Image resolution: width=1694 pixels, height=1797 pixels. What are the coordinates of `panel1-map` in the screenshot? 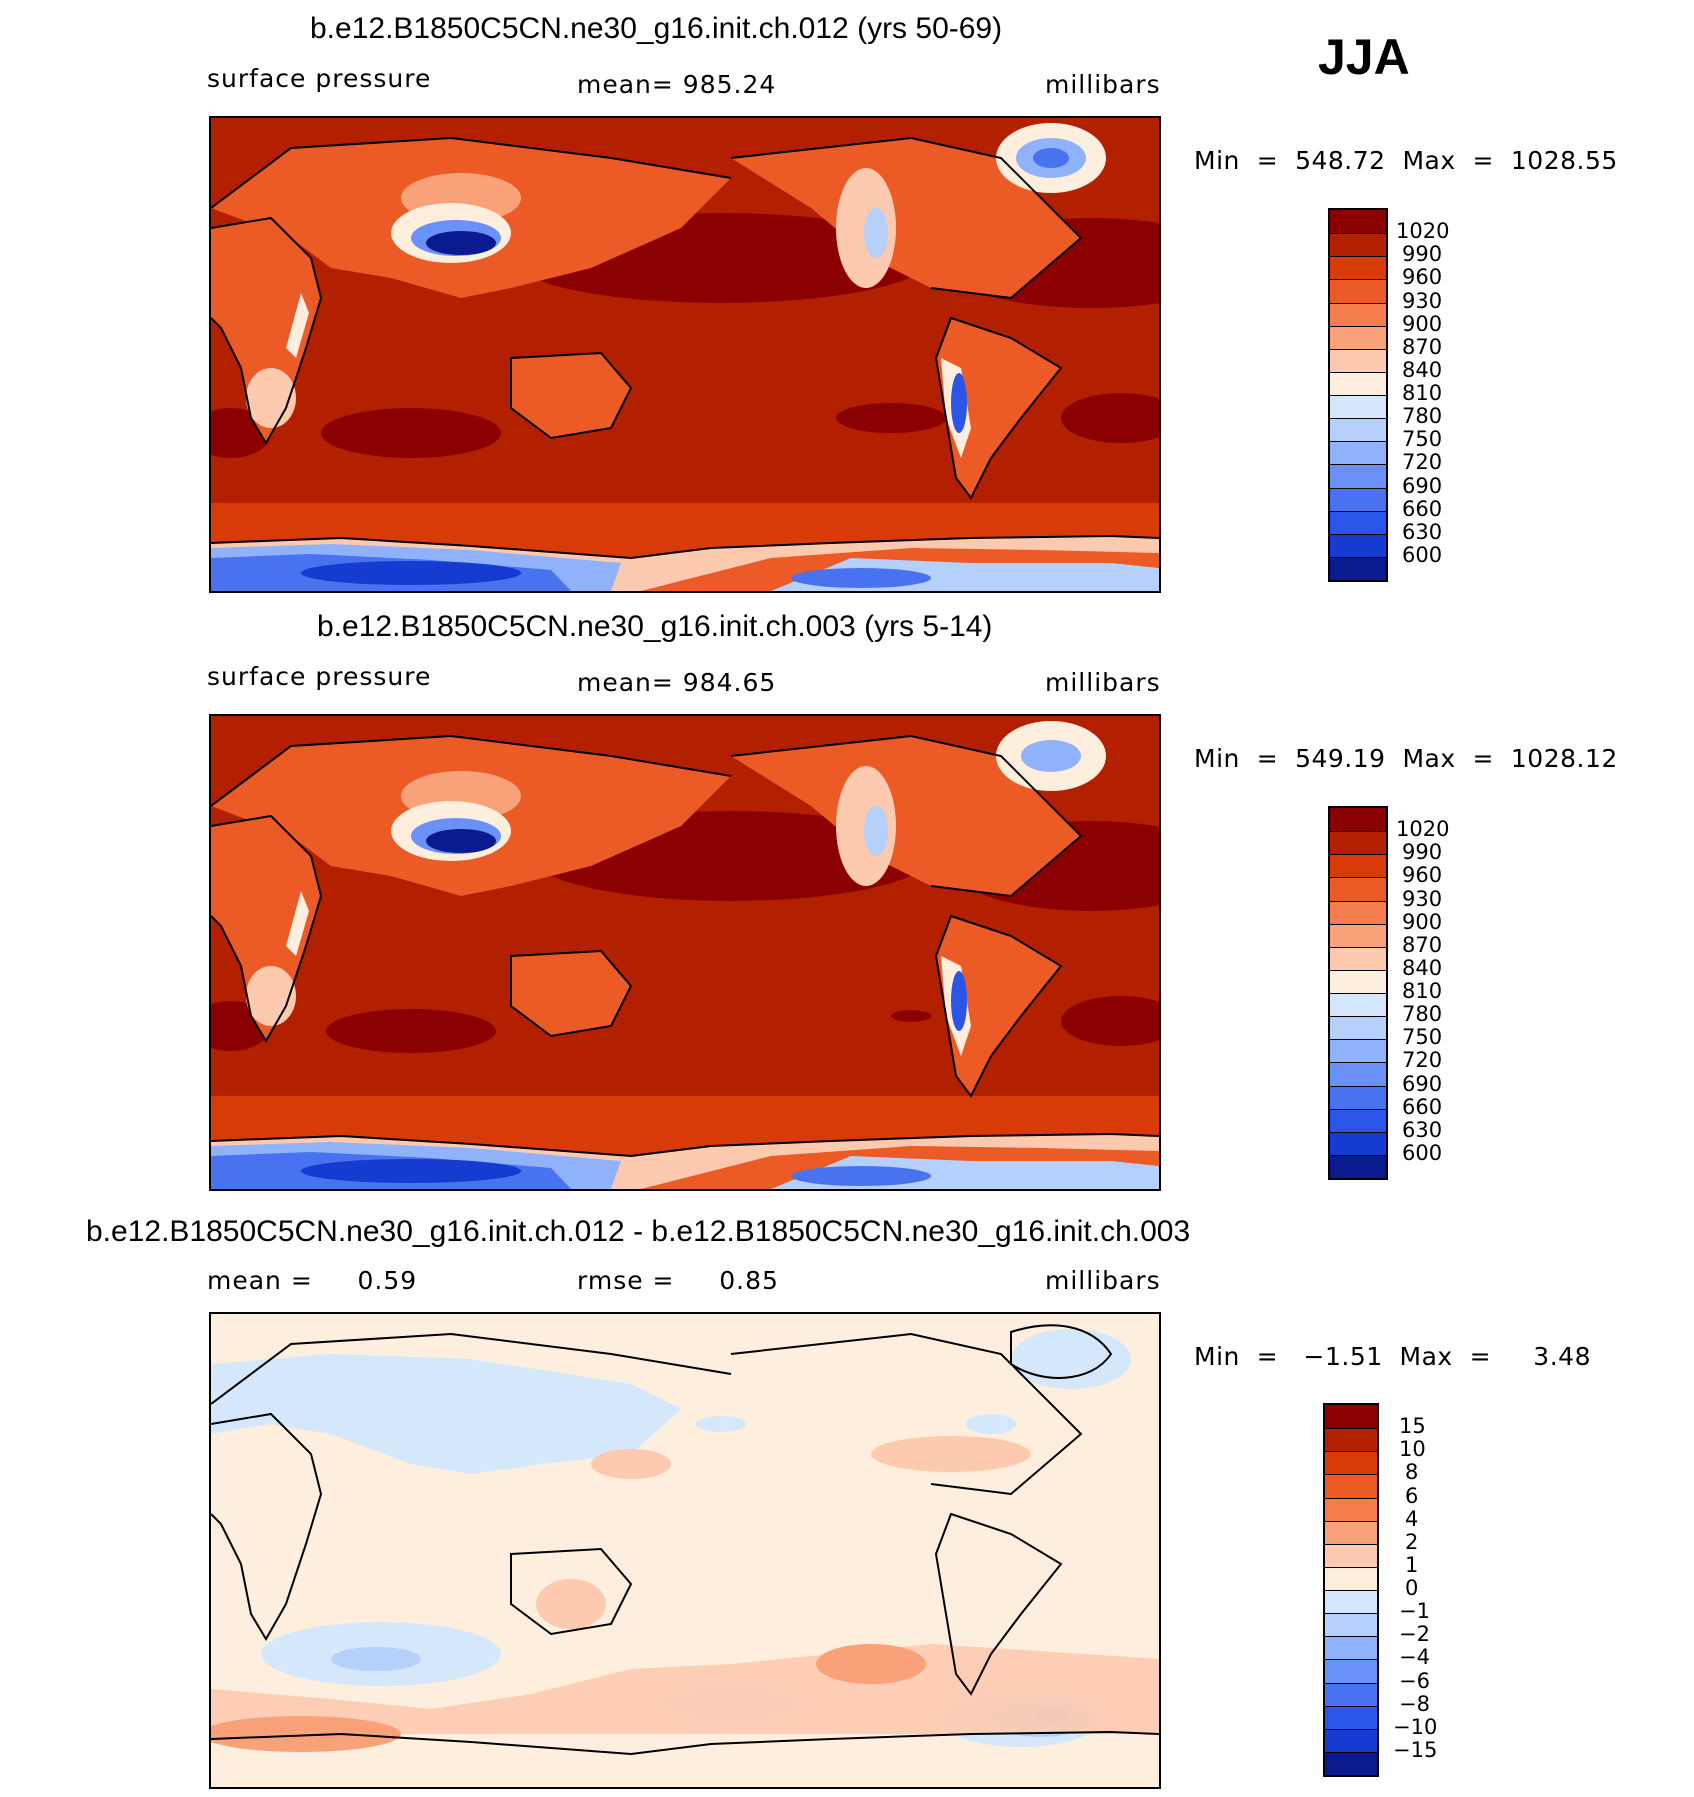 It's located at (685, 354).